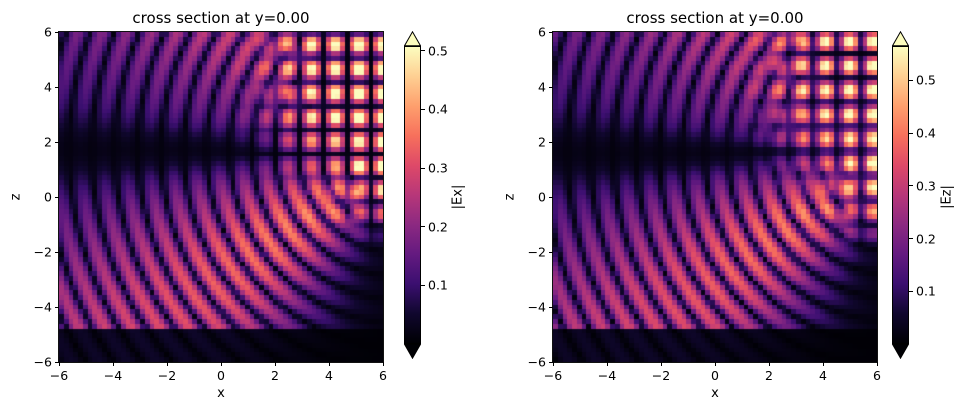 The height and width of the screenshot is (412, 974). Describe the element at coordinates (221, 18) in the screenshot. I see `panel-ex-title: cross section at y=0.00` at that location.